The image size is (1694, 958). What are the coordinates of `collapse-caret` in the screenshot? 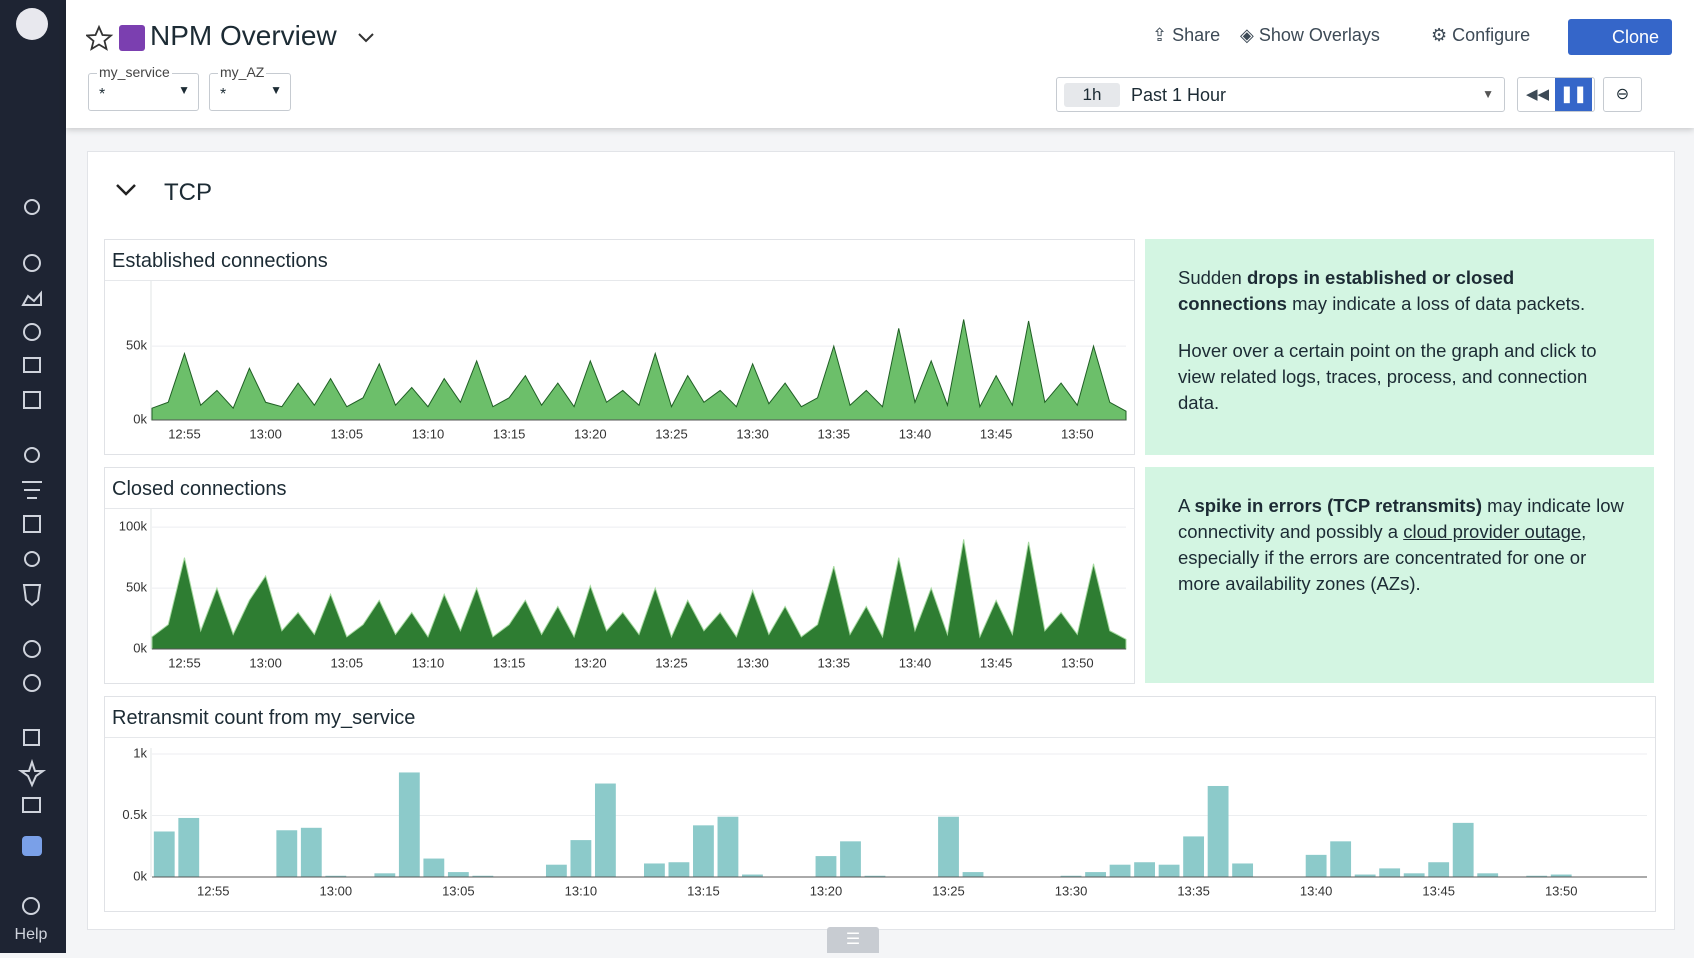 It's located at (126, 190).